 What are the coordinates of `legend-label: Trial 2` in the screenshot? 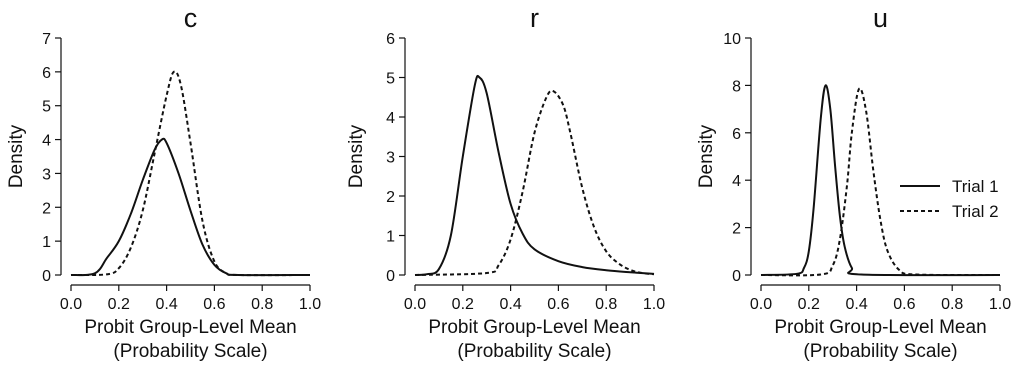 It's located at (975, 211).